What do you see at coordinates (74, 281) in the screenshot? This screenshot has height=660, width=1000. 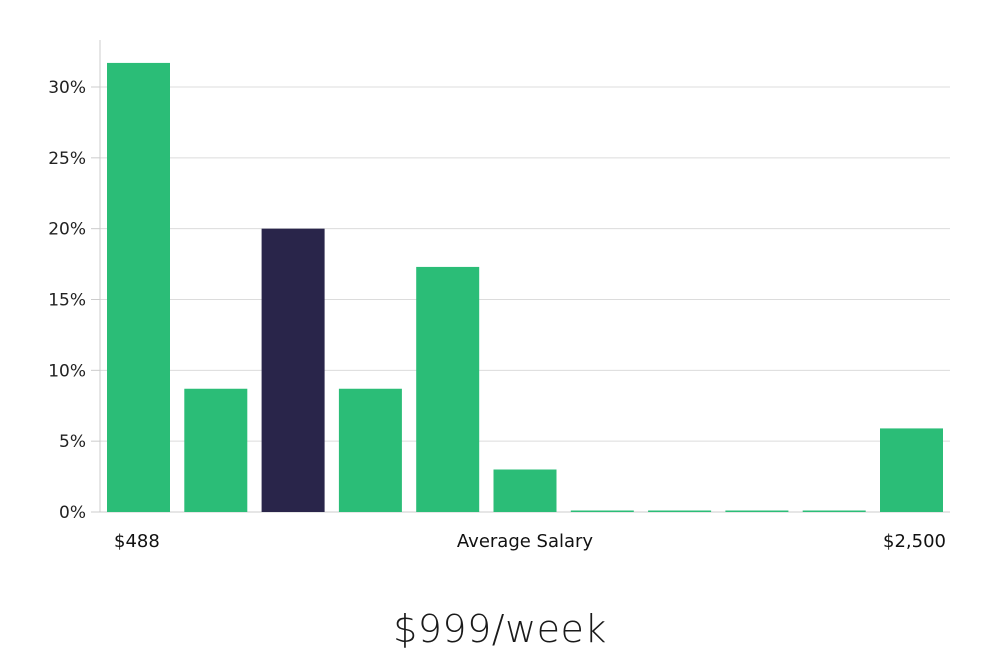 I see `y-axis: 0% 5% 10% 15% 20% 25% 30%` at bounding box center [74, 281].